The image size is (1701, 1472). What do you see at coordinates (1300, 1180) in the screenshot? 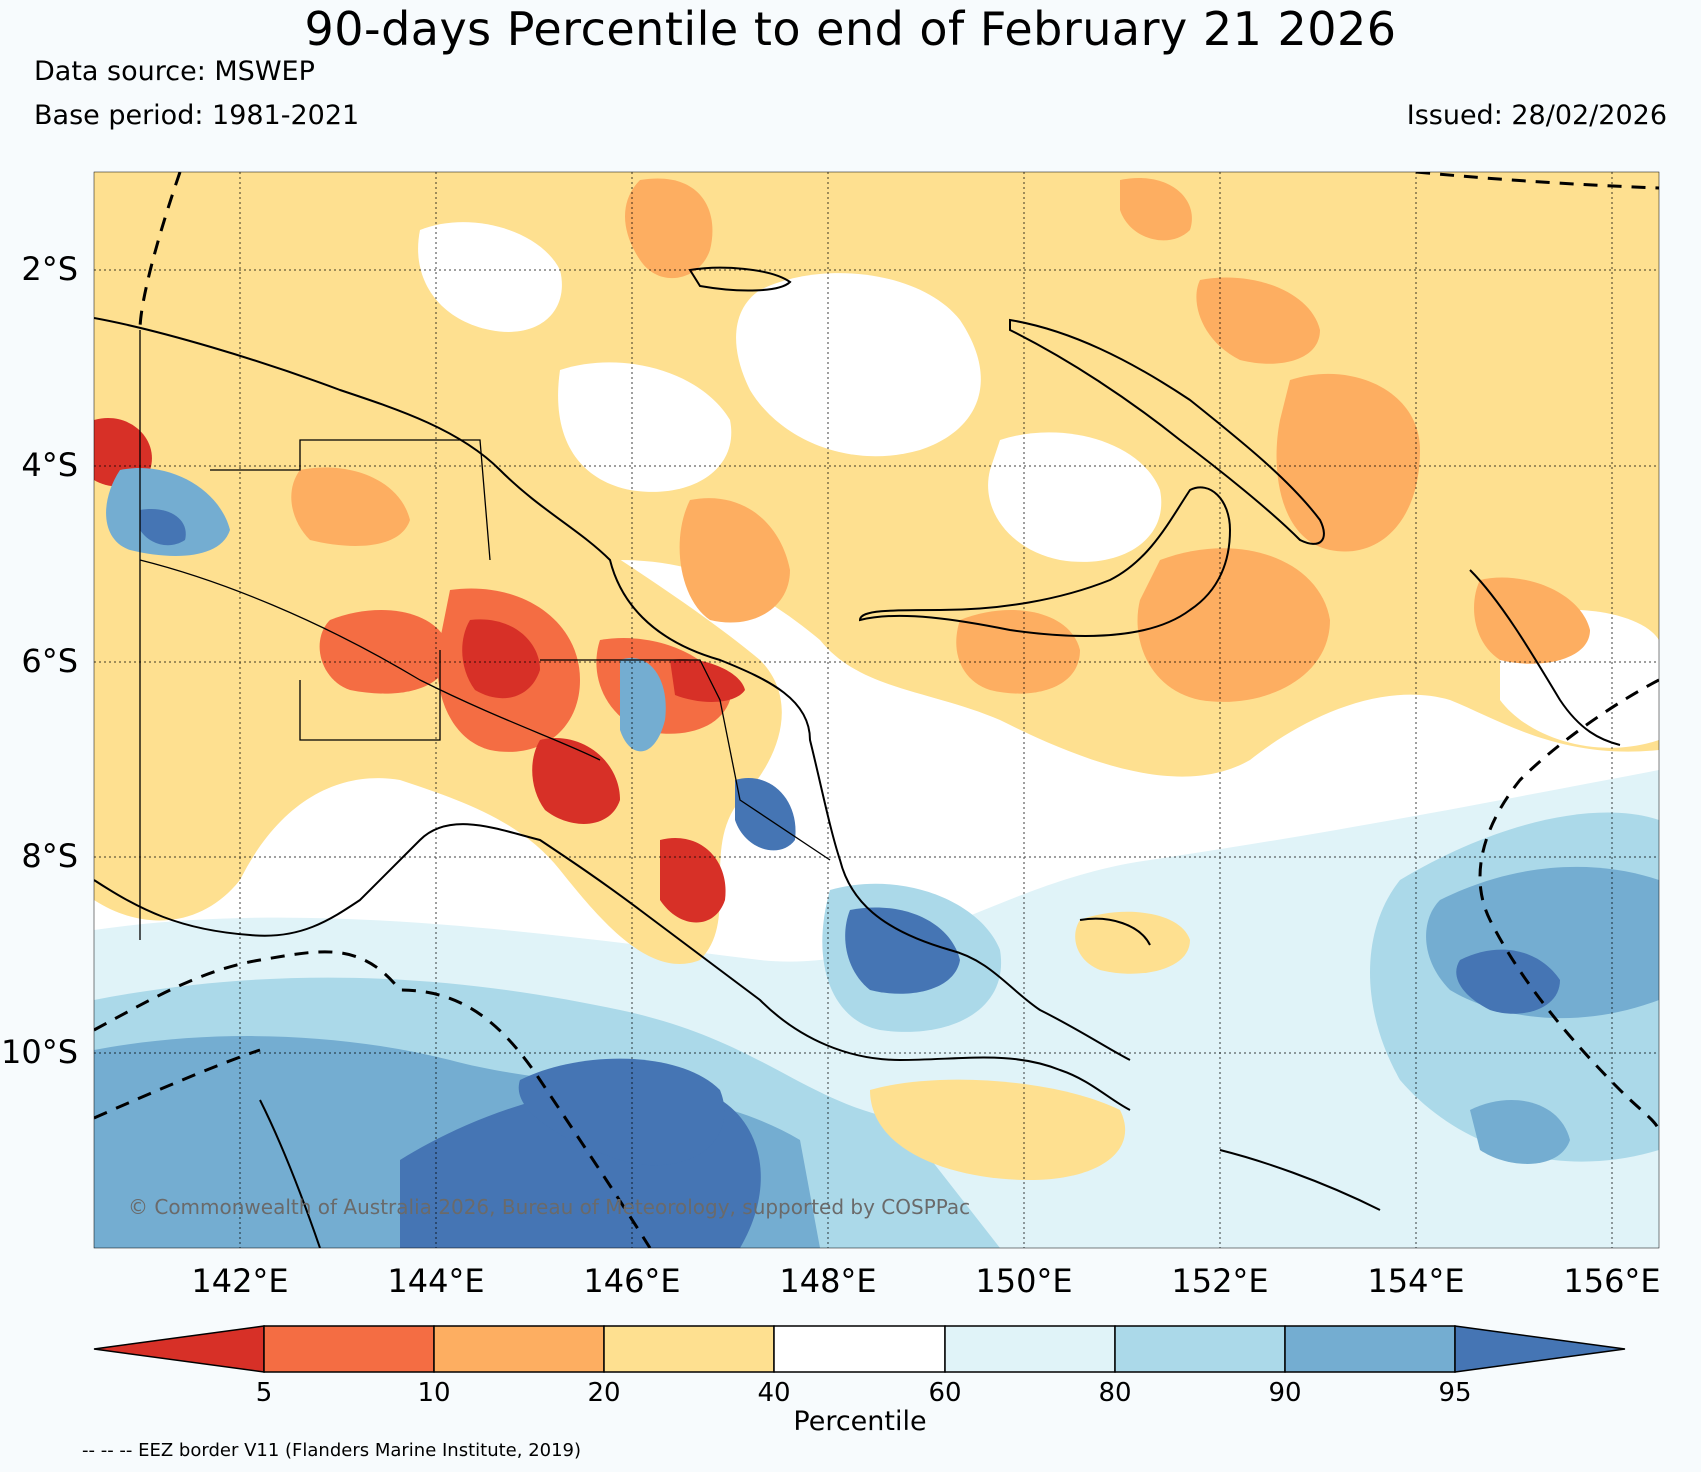
I see `rossel-coast` at bounding box center [1300, 1180].